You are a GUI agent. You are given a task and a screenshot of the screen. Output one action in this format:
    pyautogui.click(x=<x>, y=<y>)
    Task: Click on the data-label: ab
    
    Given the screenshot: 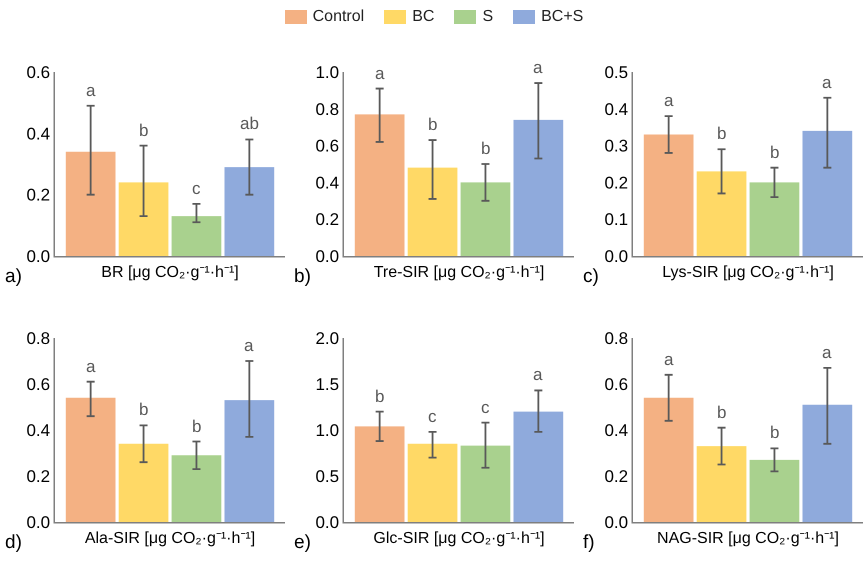 What is the action you would take?
    pyautogui.click(x=249, y=123)
    